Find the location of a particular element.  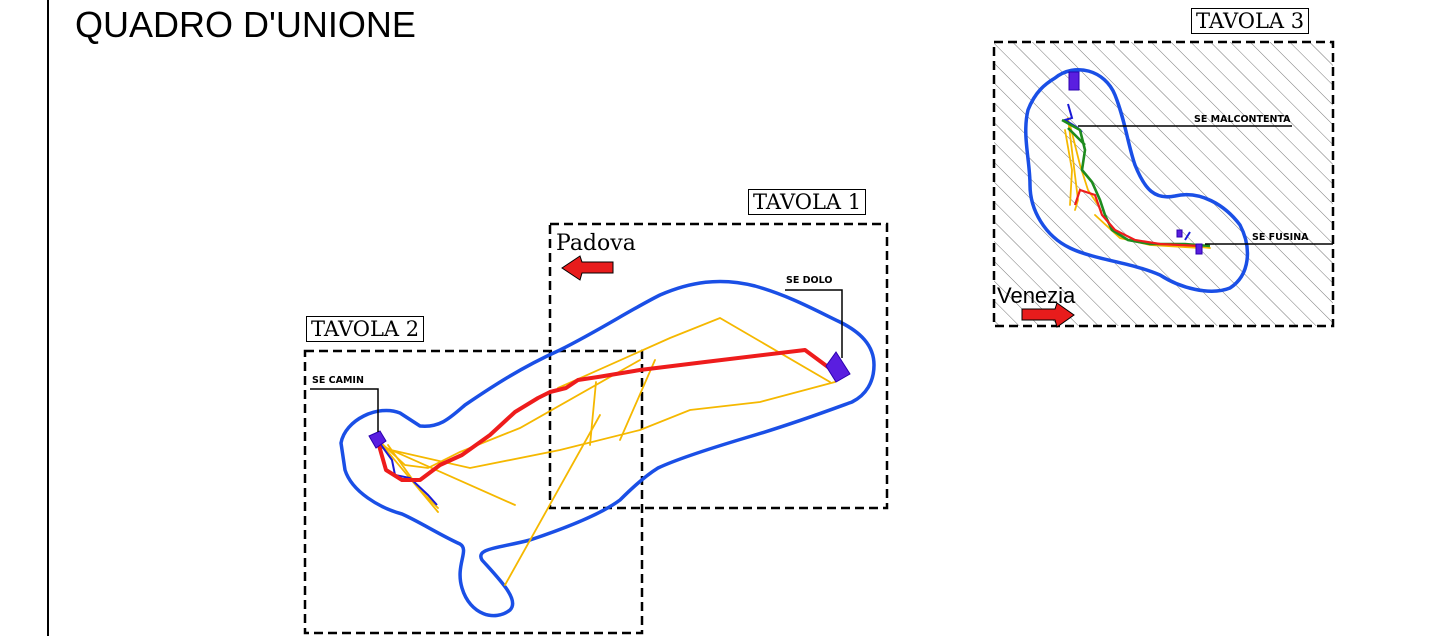

city-label-venezia: Venezia is located at coordinates (1036, 295).